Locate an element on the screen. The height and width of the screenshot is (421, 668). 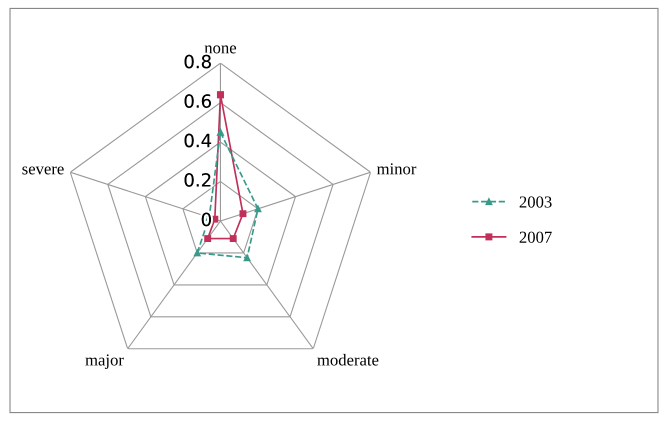
spoke-label: none is located at coordinates (220, 49).